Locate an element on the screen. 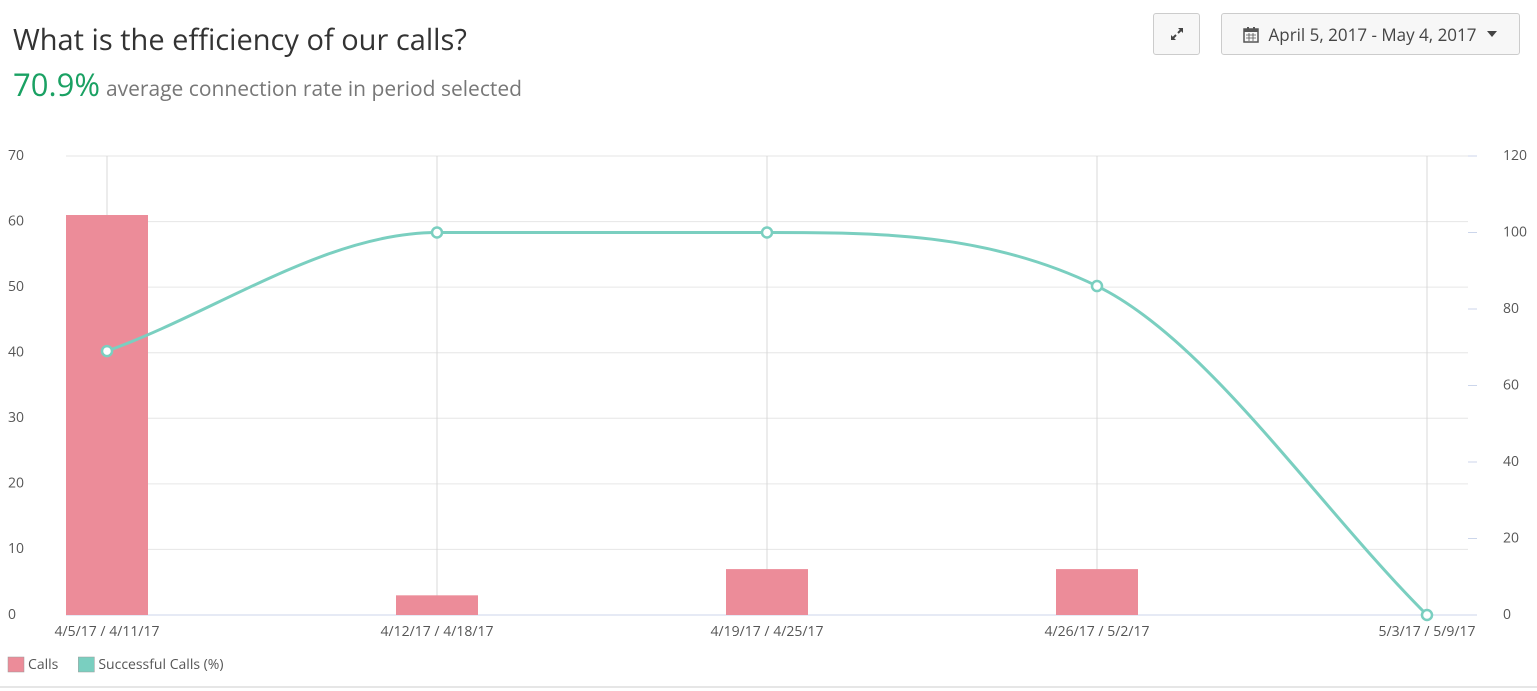 The image size is (1537, 691). legend-label: Calls is located at coordinates (43, 664).